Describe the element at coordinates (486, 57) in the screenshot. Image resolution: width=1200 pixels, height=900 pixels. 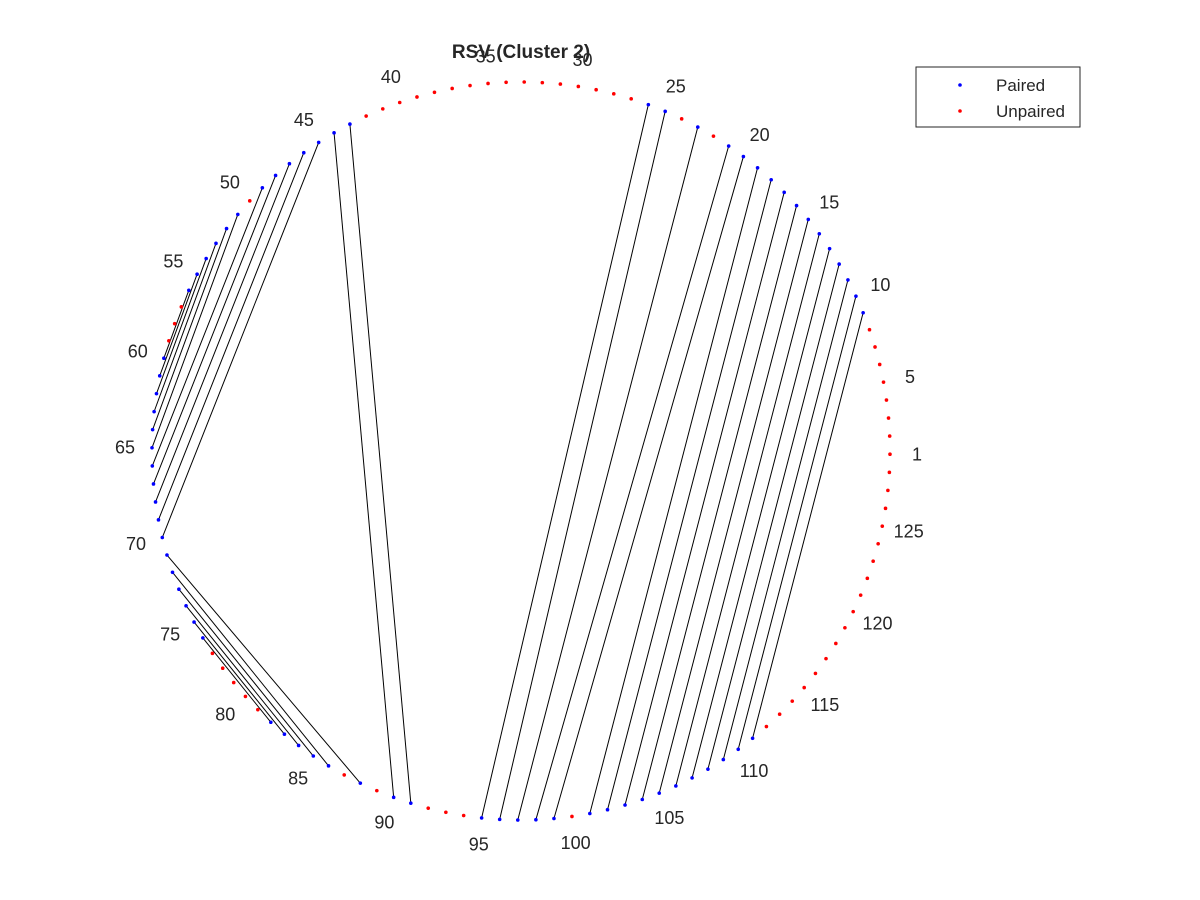
I see `tick-label: 35` at that location.